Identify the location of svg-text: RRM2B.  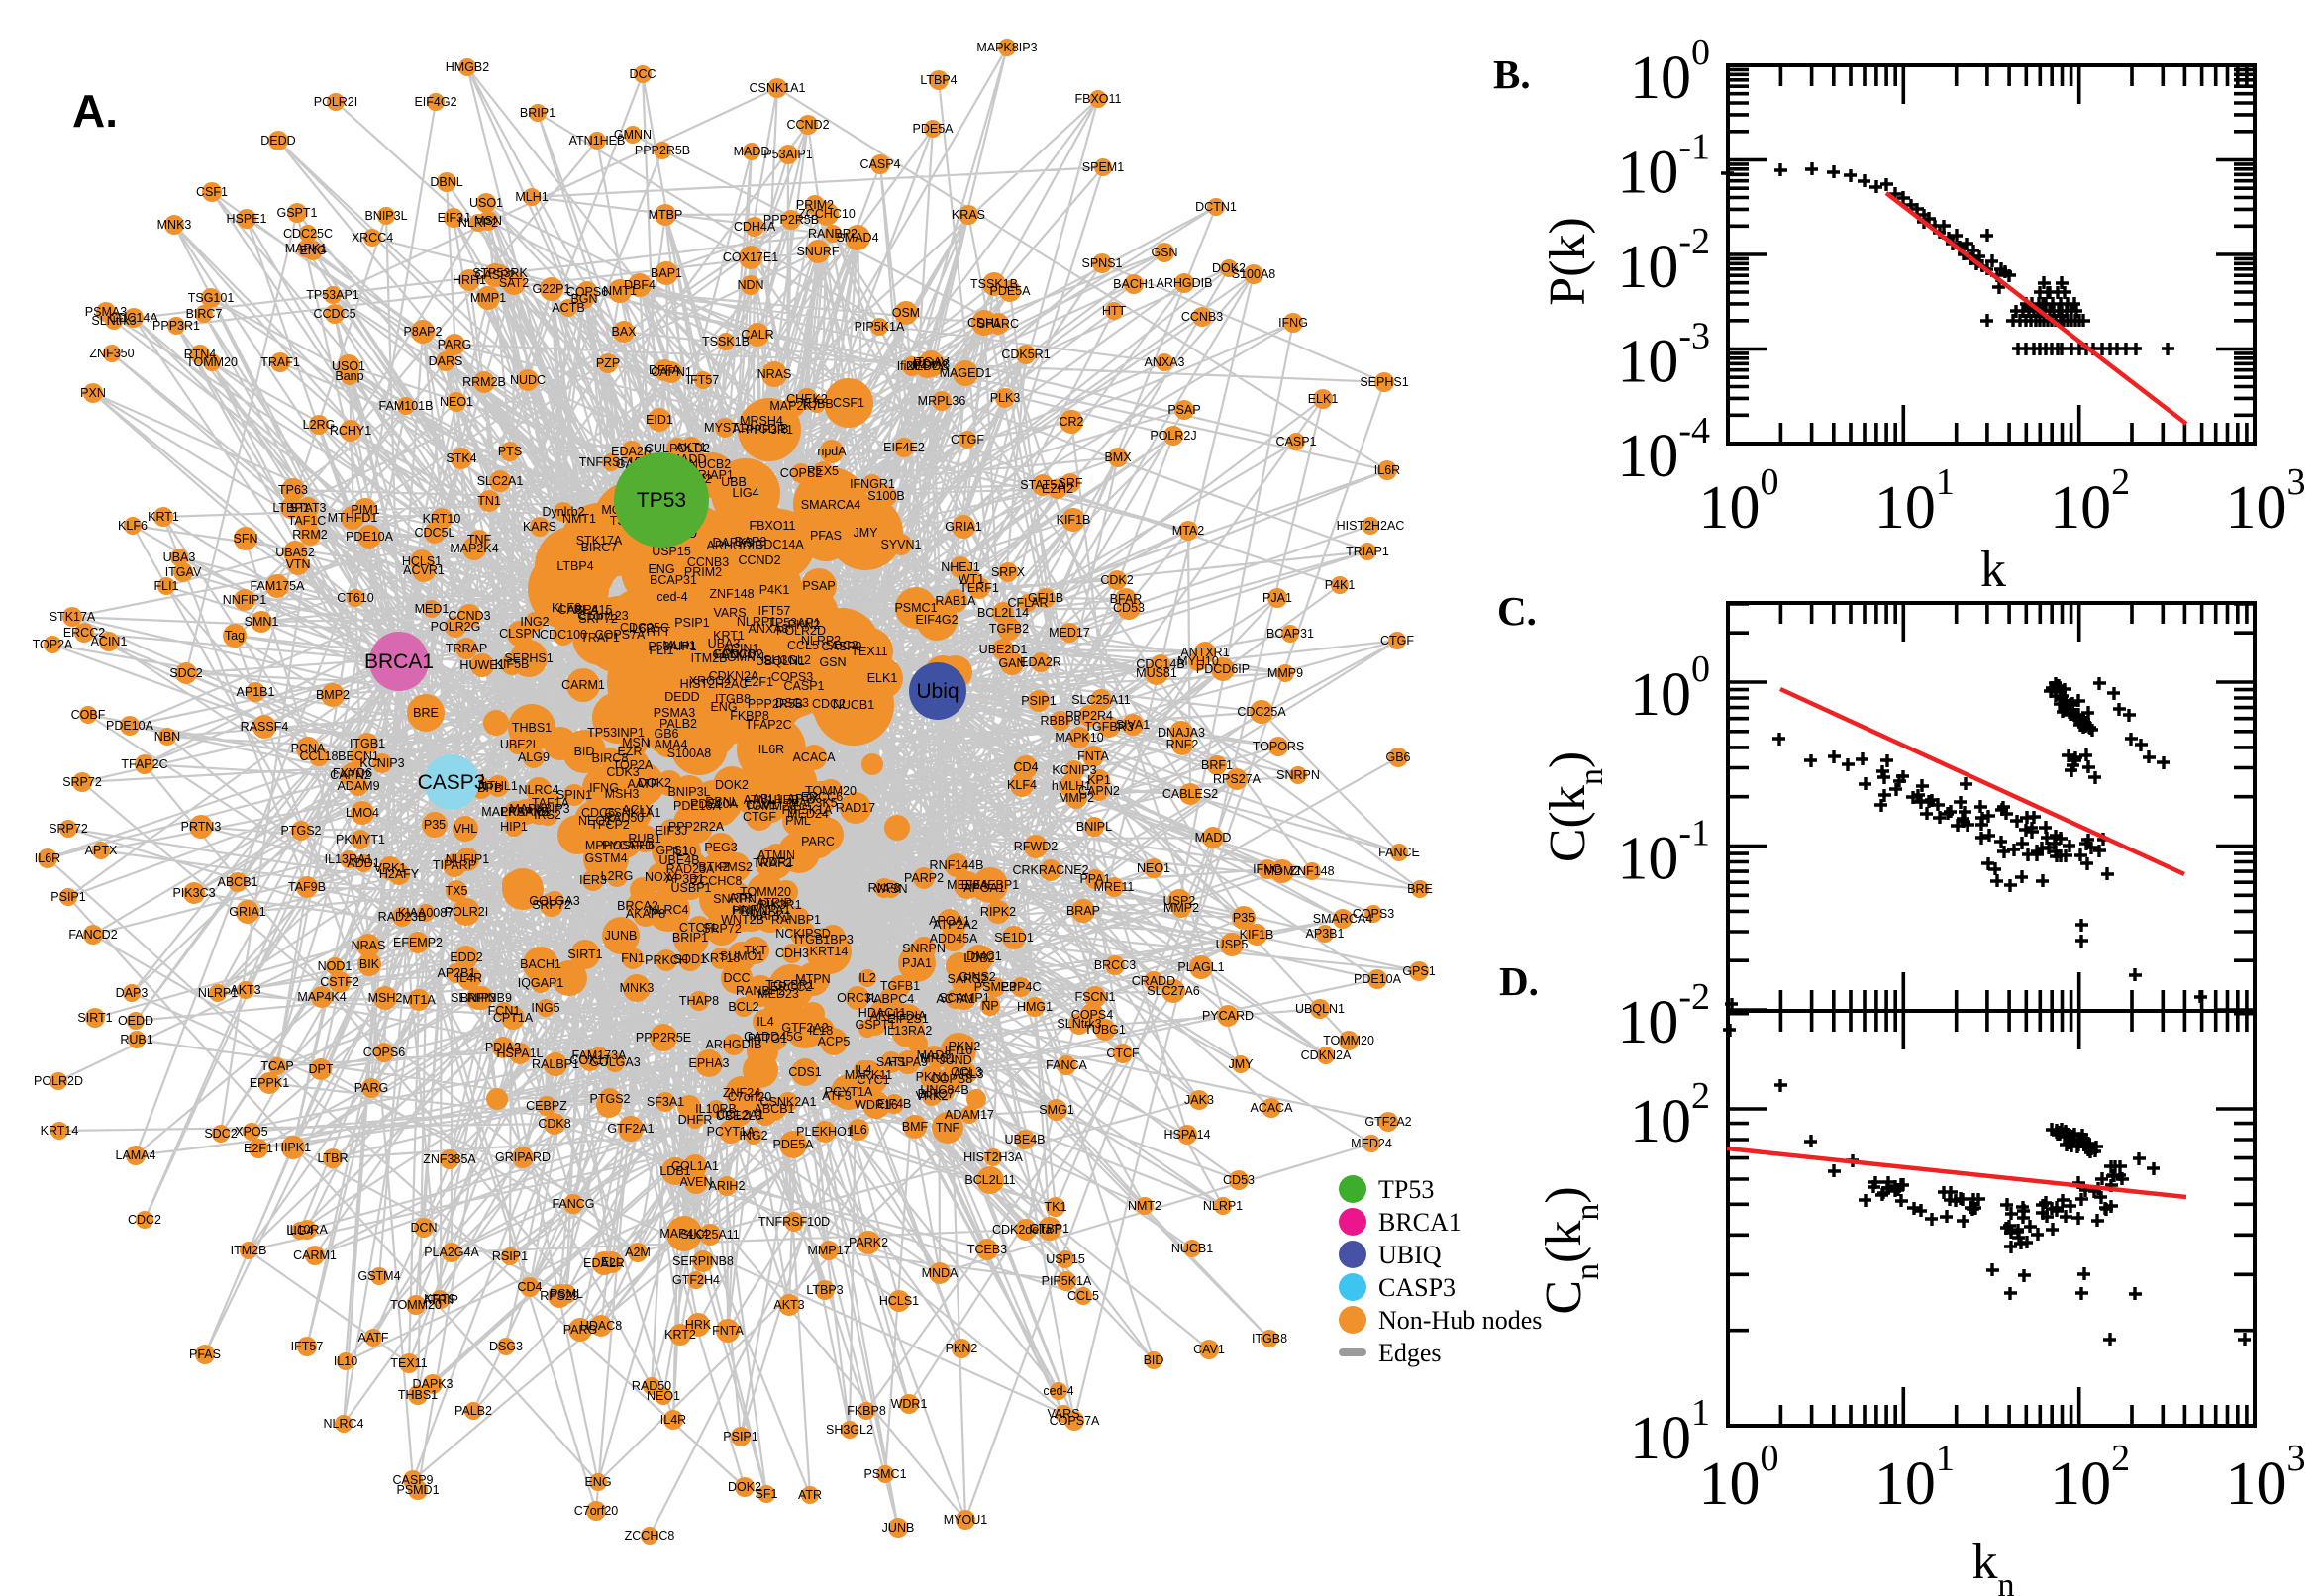
(484, 382).